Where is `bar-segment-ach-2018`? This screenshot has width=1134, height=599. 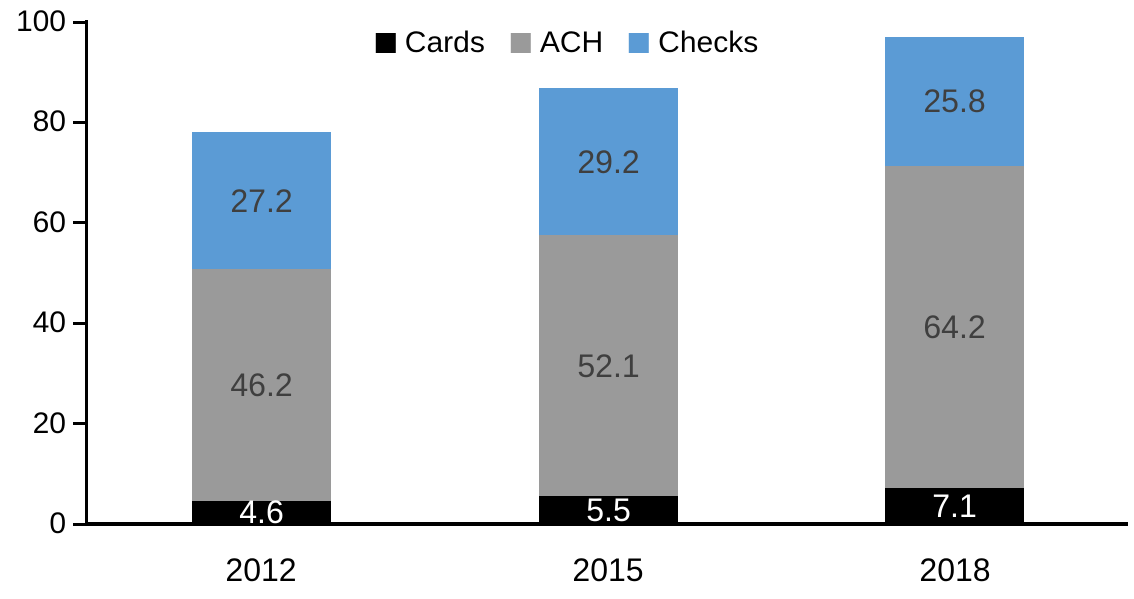 bar-segment-ach-2018 is located at coordinates (954, 327).